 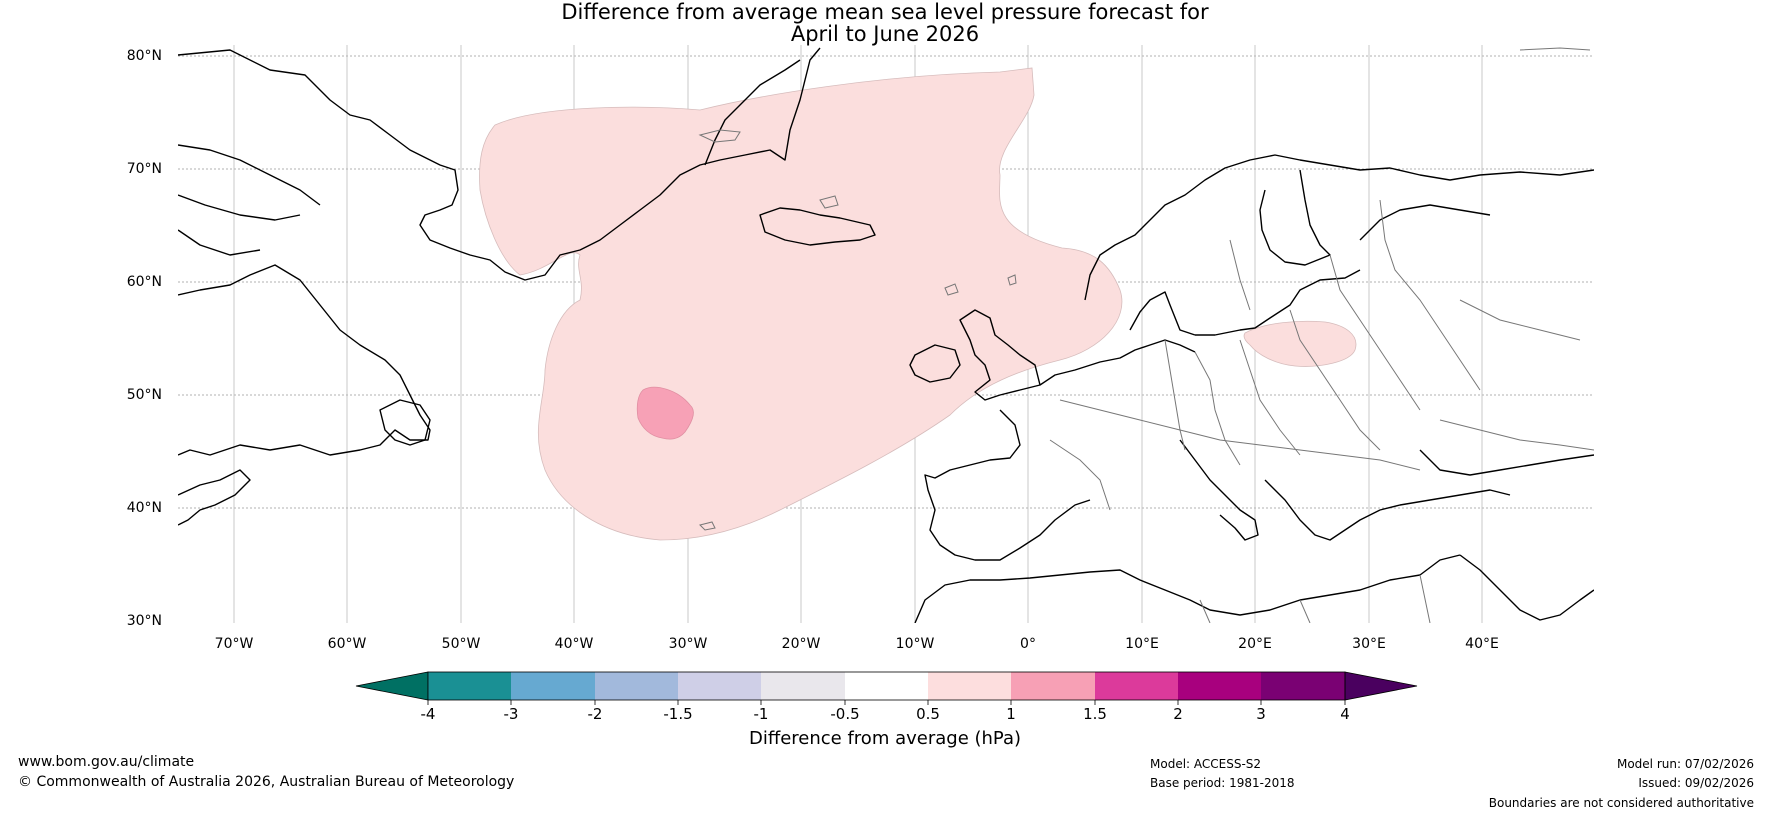 What do you see at coordinates (1178, 714) in the screenshot?
I see `colorbar-tick-label: 2` at bounding box center [1178, 714].